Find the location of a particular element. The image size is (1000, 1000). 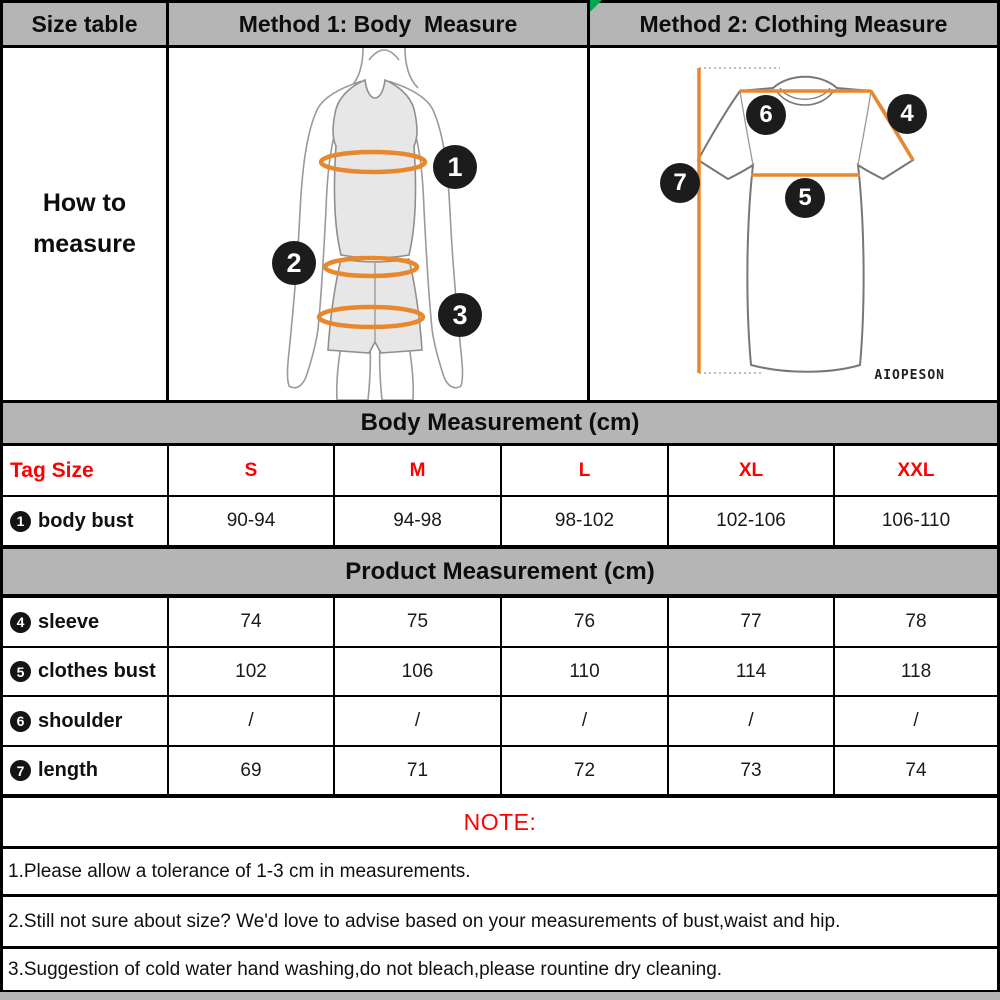

note-band: NOTE: is located at coordinates (500, 822).